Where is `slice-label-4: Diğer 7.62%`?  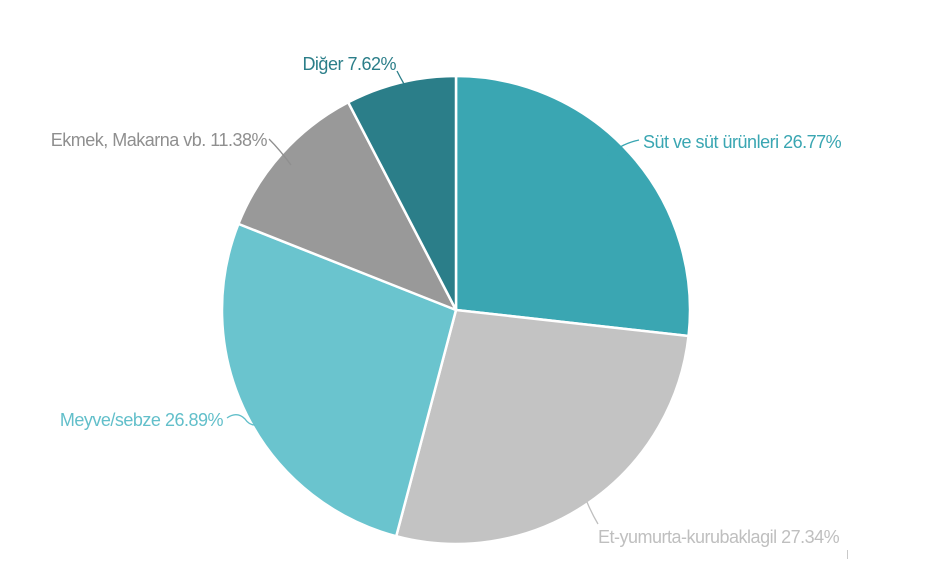
slice-label-4: Diğer 7.62% is located at coordinates (349, 64).